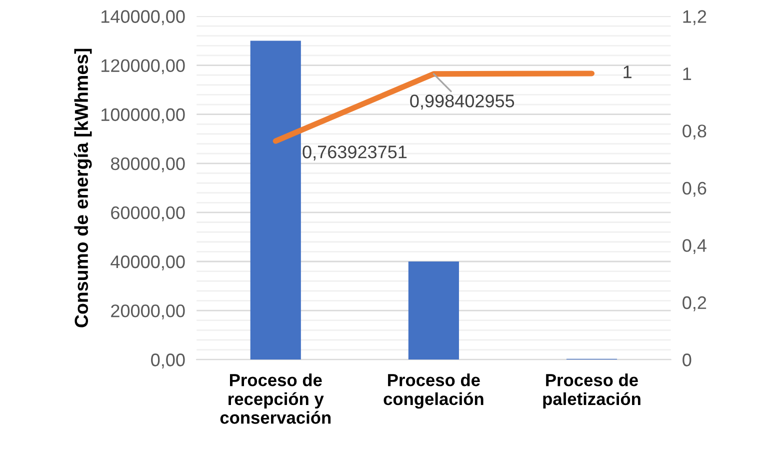 The width and height of the screenshot is (771, 464). What do you see at coordinates (687, 74) in the screenshot?
I see `y2-tick-label: 1` at bounding box center [687, 74].